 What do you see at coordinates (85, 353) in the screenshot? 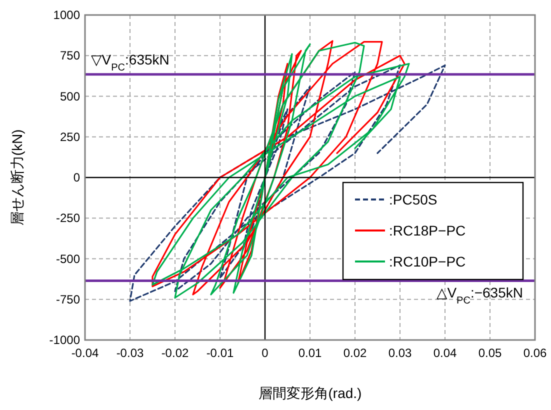
I see `x-tick-label: -0.04` at bounding box center [85, 353].